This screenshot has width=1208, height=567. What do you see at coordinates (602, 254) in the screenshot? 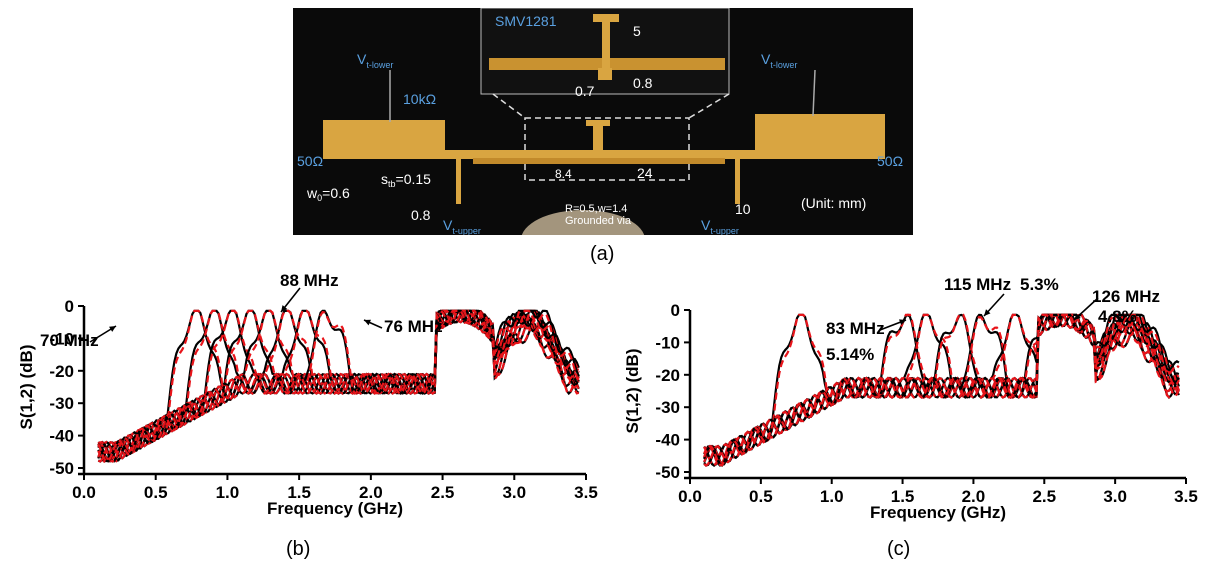
I see `caption-a: (a)` at bounding box center [602, 254].